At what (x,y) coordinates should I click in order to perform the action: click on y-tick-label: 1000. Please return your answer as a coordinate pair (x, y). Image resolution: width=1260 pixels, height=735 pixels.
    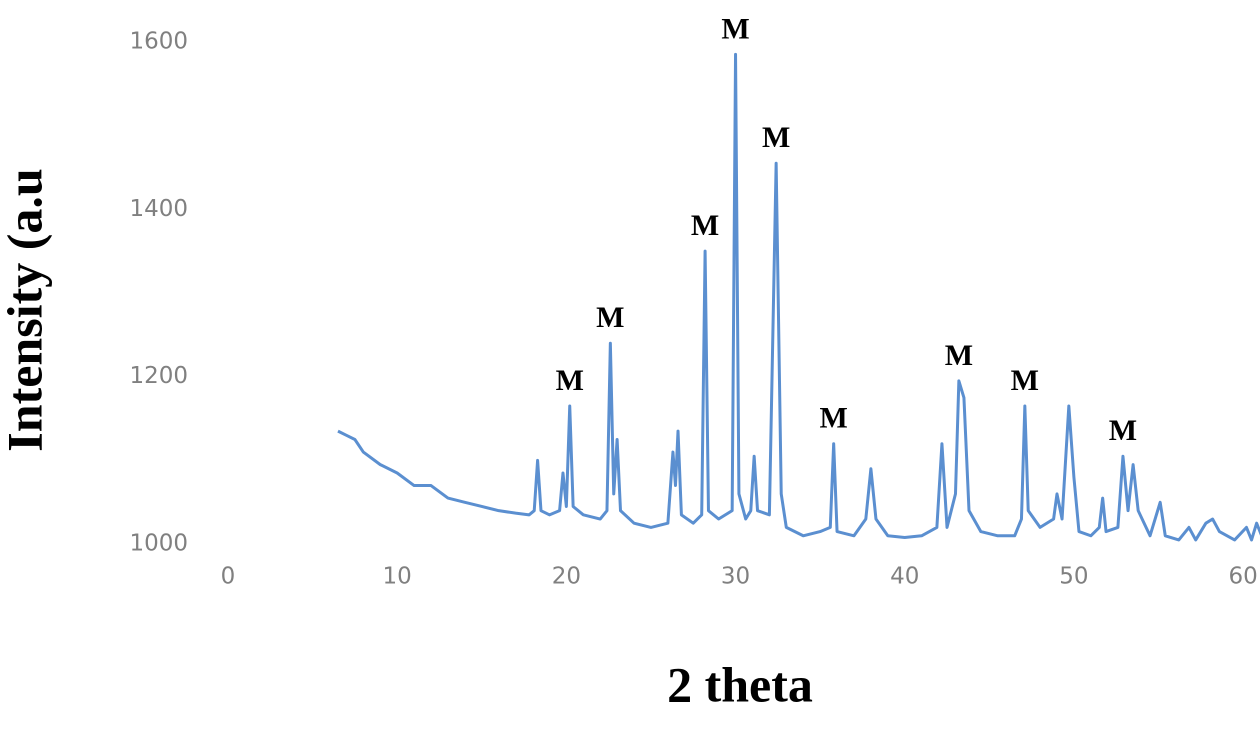
    Looking at the image, I should click on (158, 544).